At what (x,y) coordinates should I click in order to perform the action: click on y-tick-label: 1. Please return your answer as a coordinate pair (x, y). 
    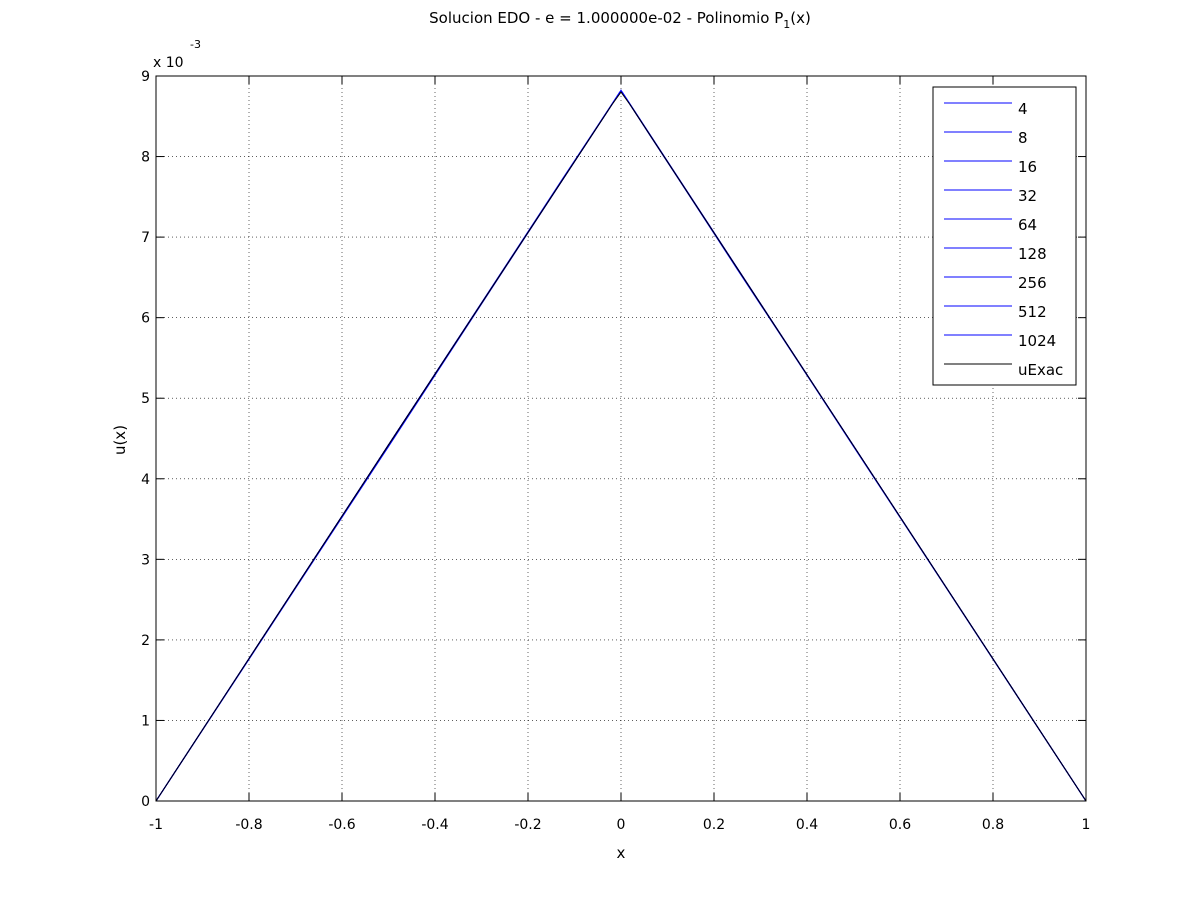
    Looking at the image, I should click on (145, 721).